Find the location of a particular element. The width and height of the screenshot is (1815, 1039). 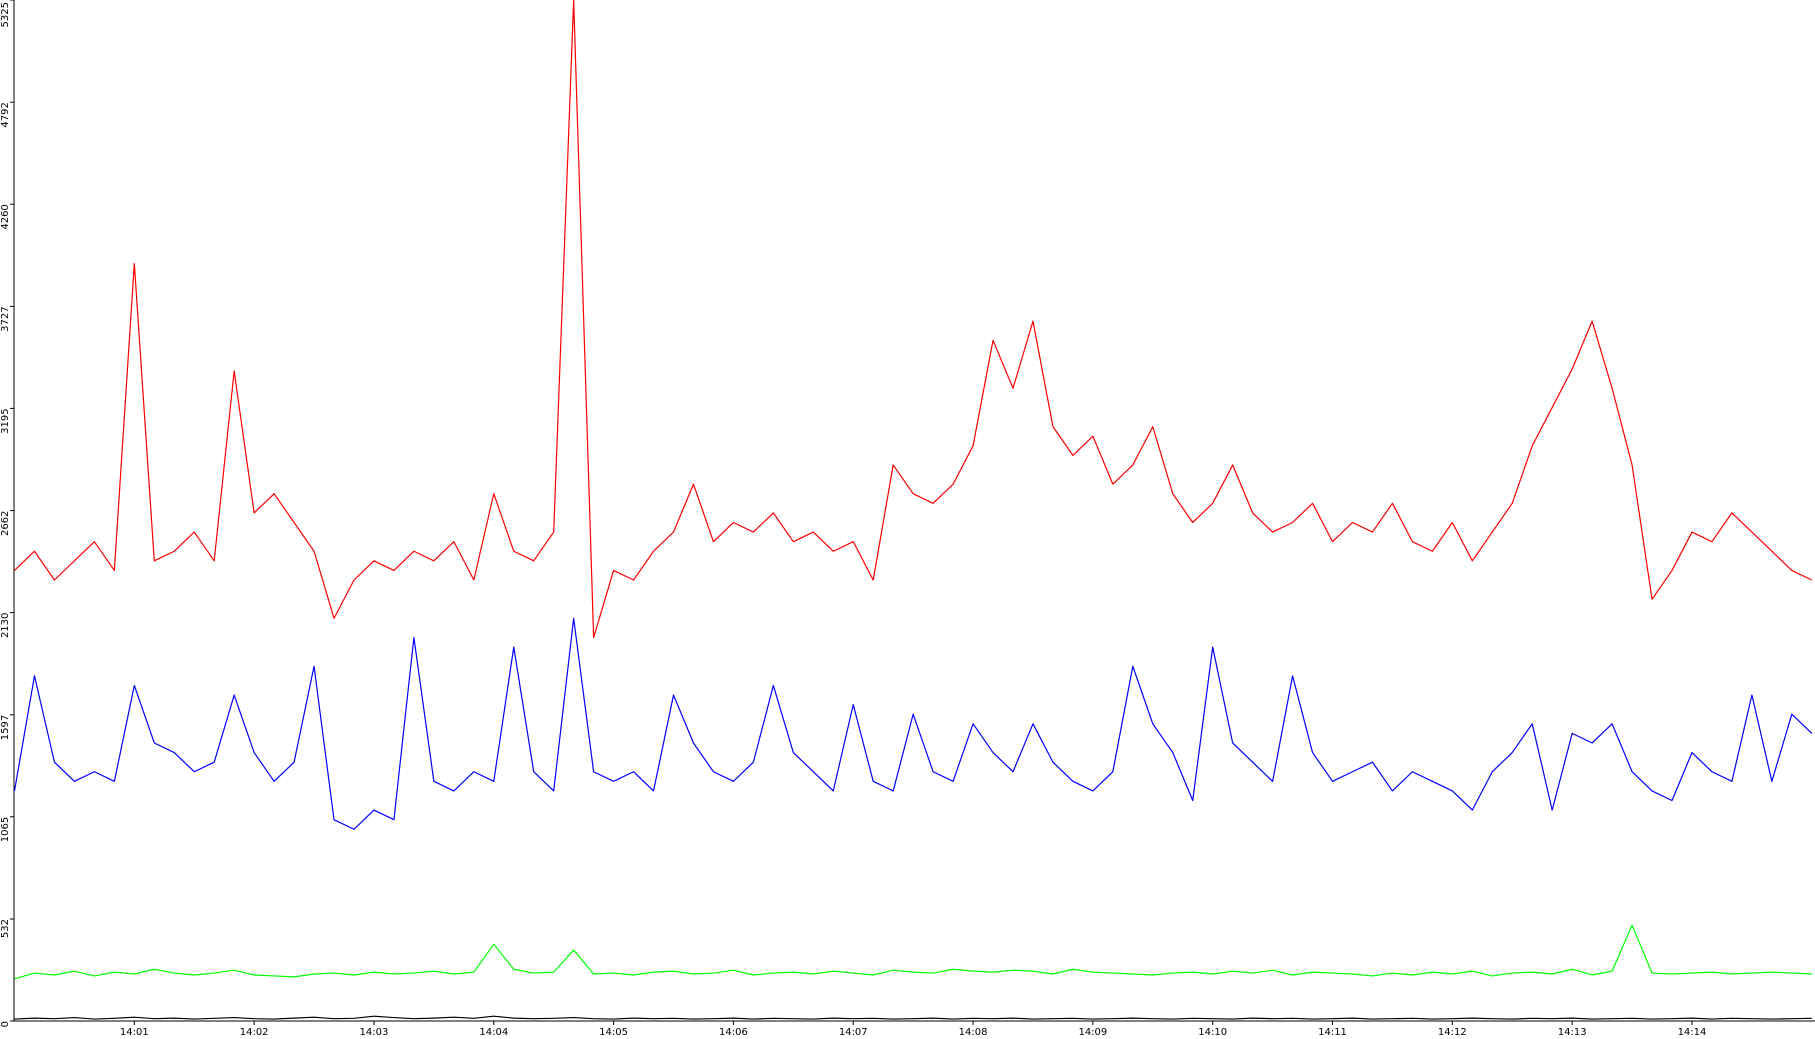

x-tick-label: 14:08 is located at coordinates (973, 1032).